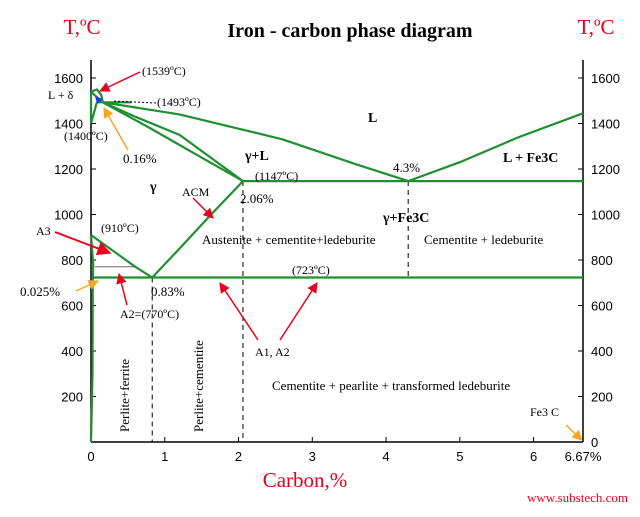 The height and width of the screenshot is (517, 640). Describe the element at coordinates (256, 156) in the screenshot. I see `label-gamma-L: γ+L` at that location.